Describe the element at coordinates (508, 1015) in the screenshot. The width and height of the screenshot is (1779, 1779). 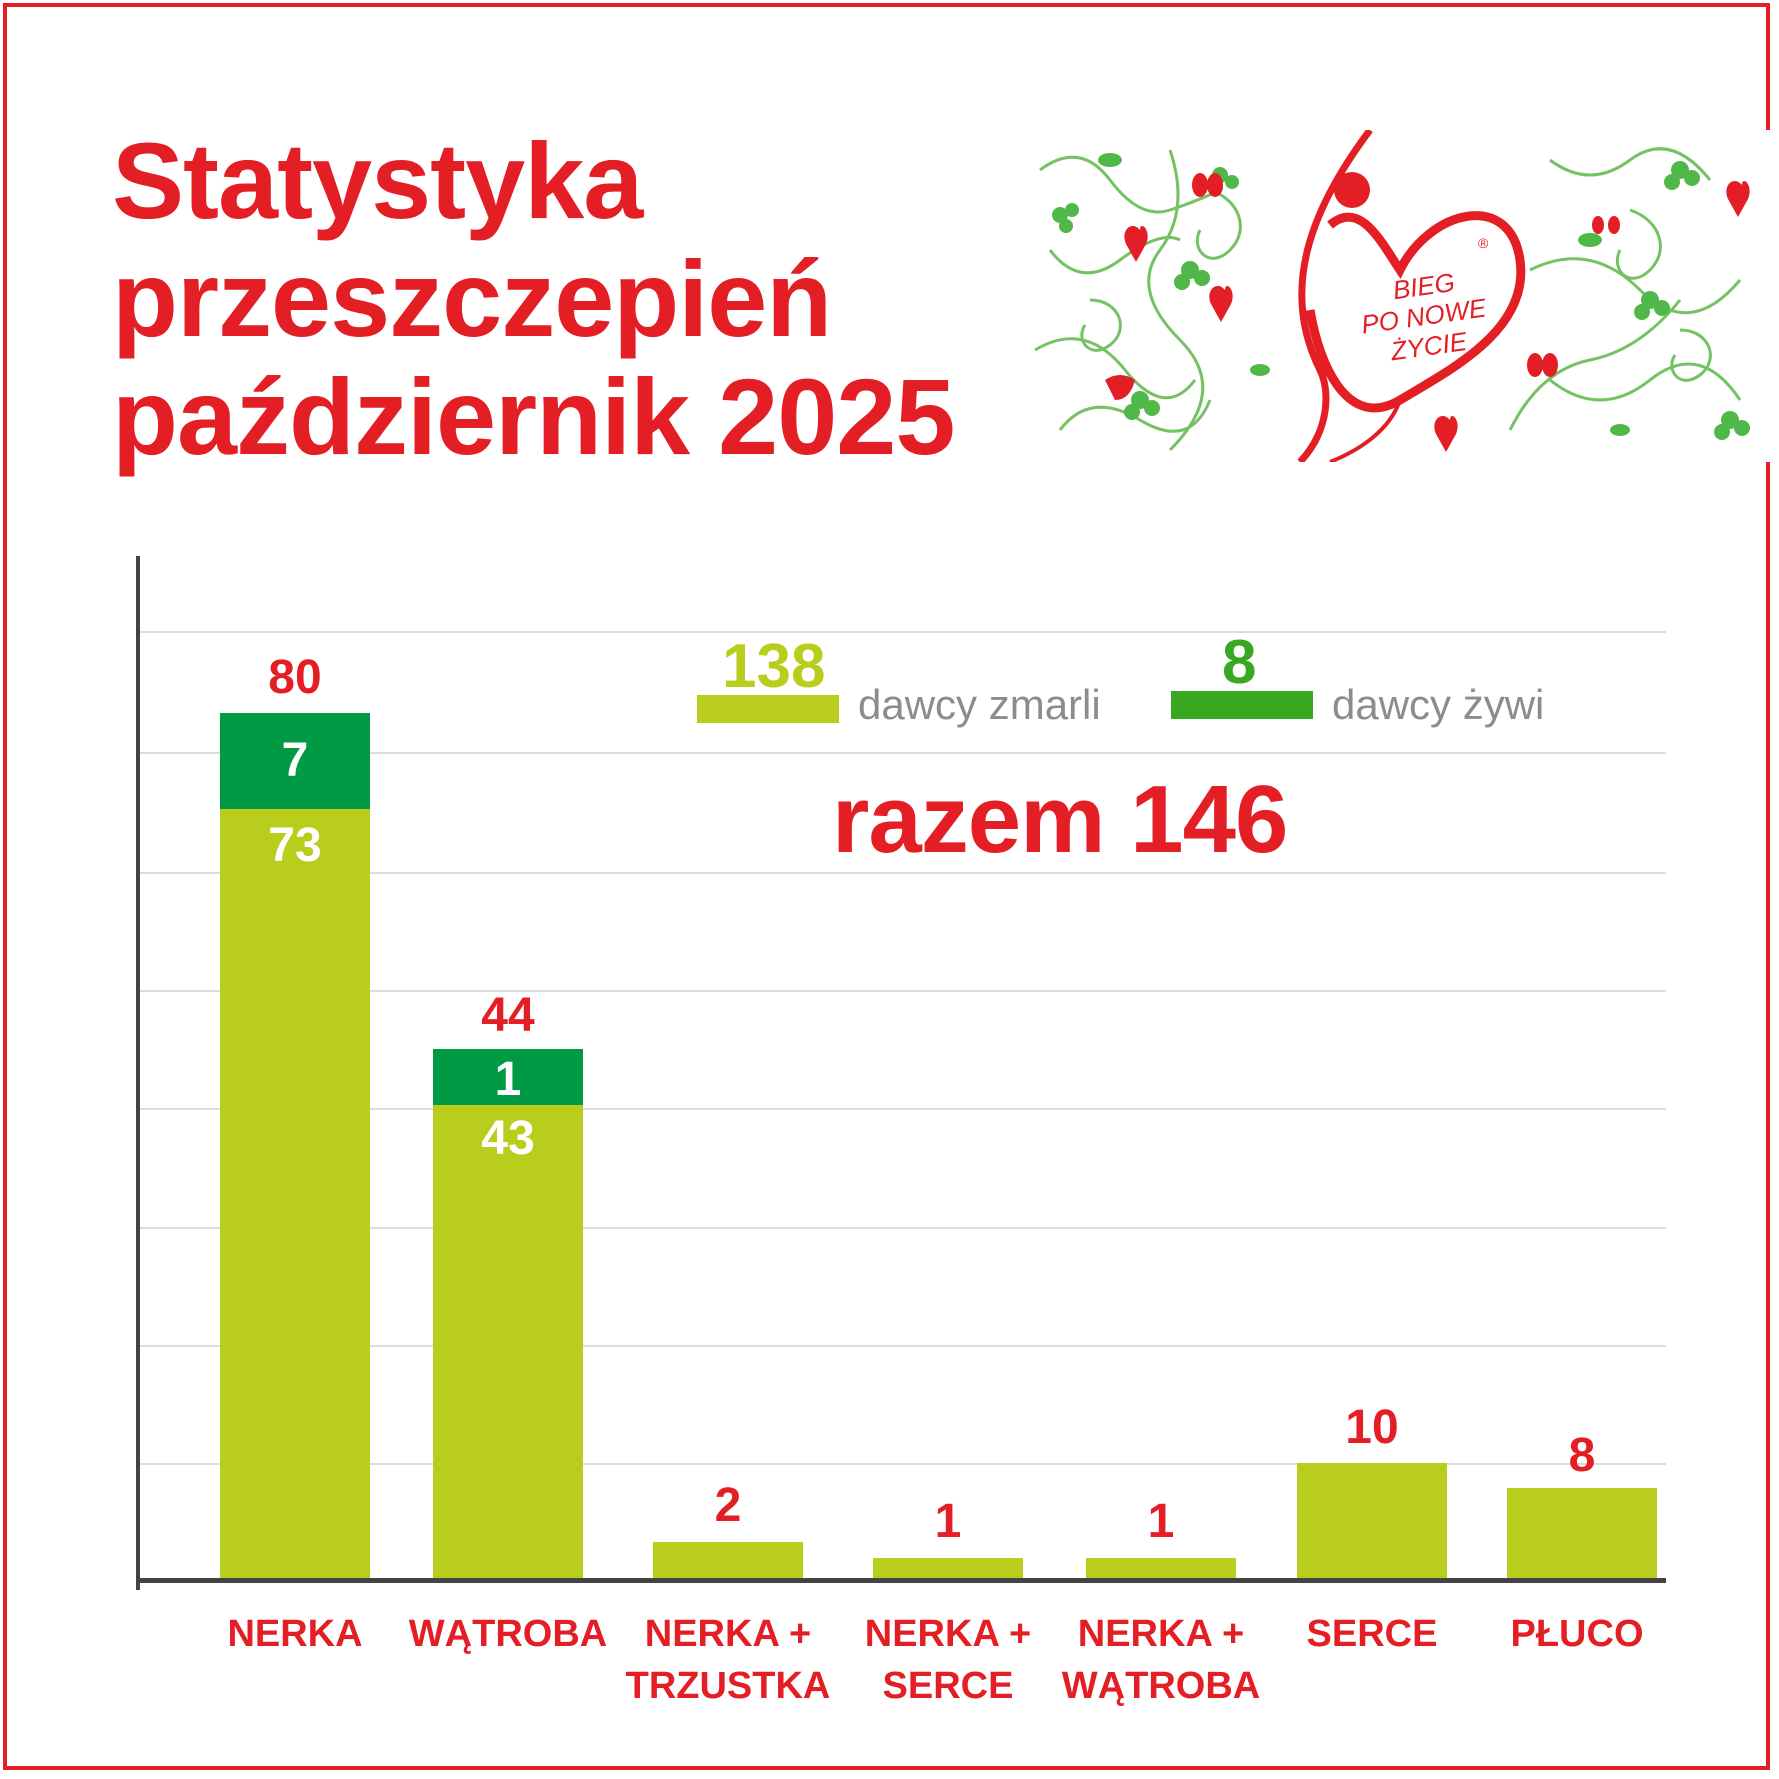
I see `bar-total-label: 44` at that location.